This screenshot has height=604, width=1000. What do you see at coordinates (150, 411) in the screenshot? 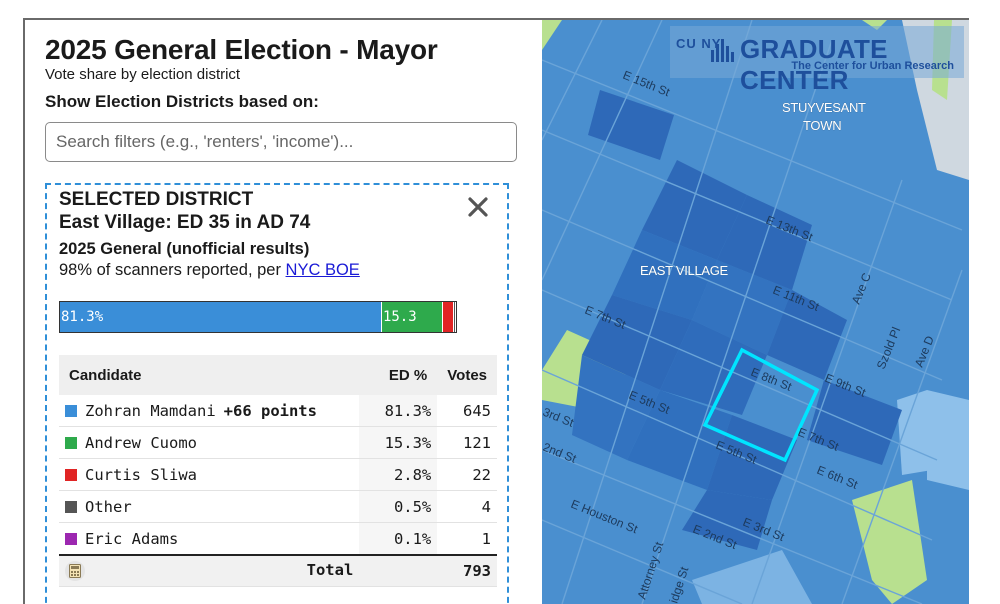
I see `candidate-name: Zohran Mamdani` at bounding box center [150, 411].